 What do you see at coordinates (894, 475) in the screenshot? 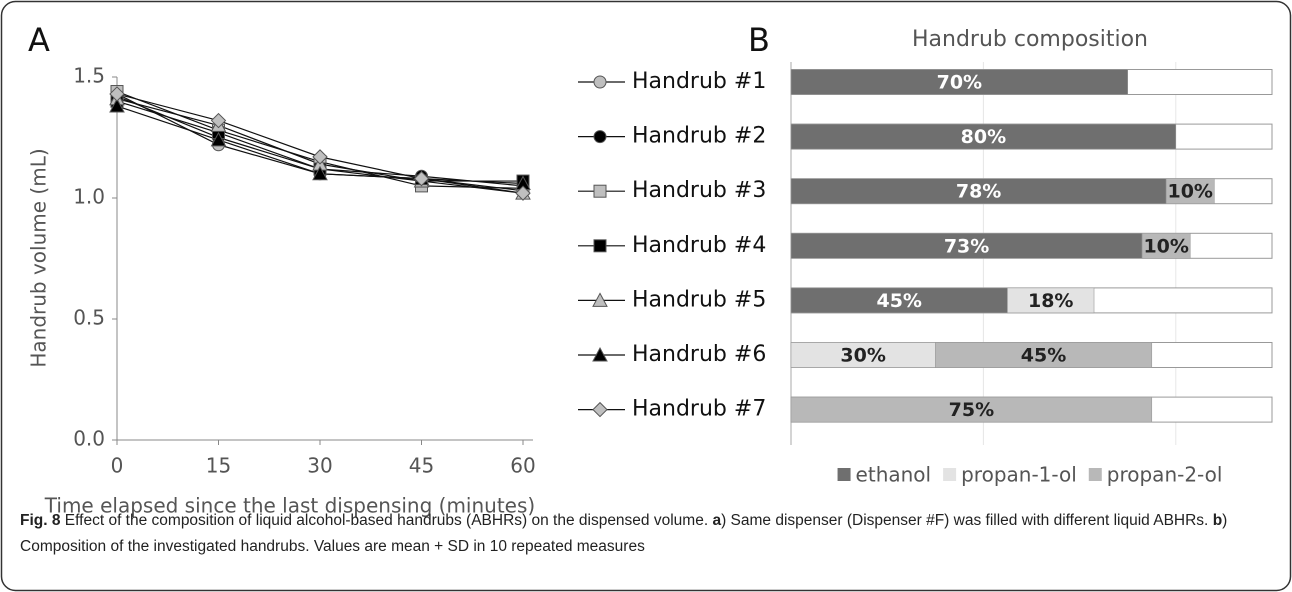
I see `legend-label: ethanol` at bounding box center [894, 475].